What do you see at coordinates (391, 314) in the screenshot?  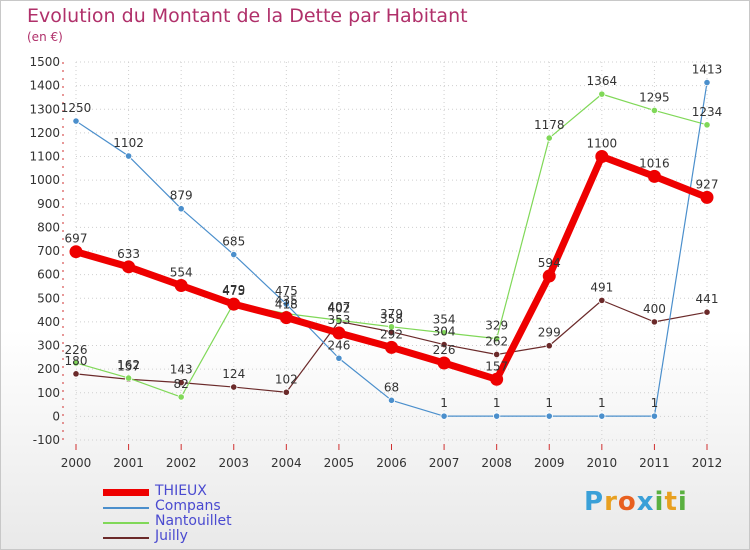 I see `data-label-nantouillet: 379` at bounding box center [391, 314].